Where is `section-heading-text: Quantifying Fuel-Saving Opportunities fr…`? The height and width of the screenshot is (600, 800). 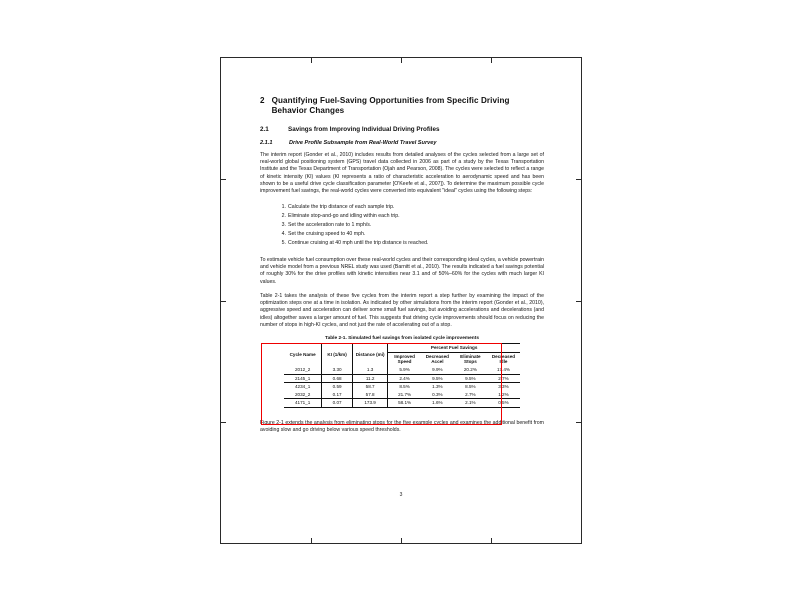
section-heading-text: Quantifying Fuel-Saving Opportunities fr… is located at coordinates (390, 106).